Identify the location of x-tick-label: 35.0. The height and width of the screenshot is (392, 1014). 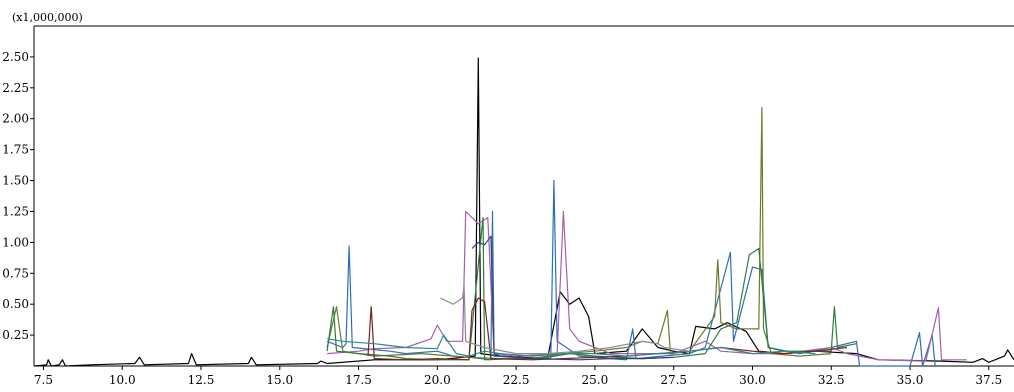
(910, 380).